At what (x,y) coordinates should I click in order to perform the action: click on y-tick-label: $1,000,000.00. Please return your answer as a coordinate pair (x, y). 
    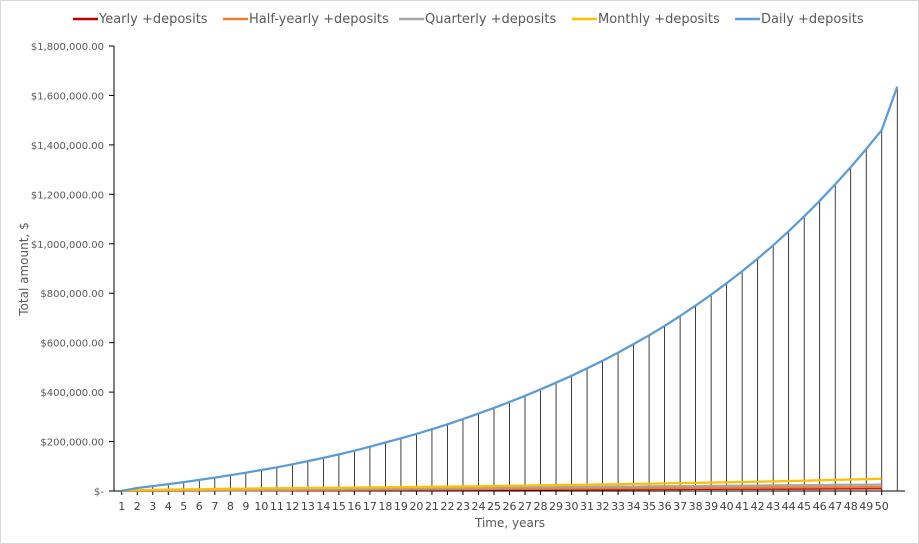
    Looking at the image, I should click on (67, 245).